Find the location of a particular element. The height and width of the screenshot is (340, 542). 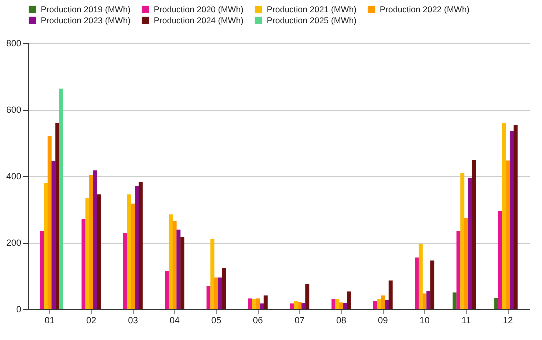

x-tick-label: 02 is located at coordinates (91, 321).